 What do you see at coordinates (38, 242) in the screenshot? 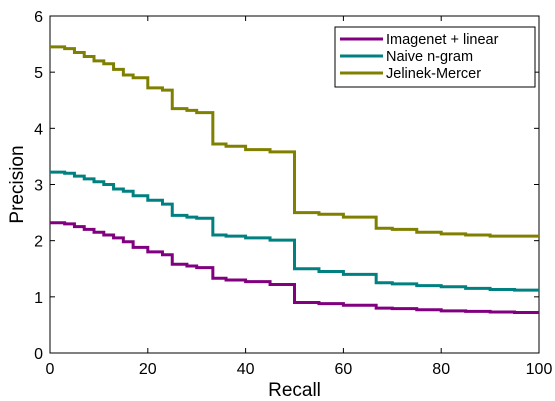
I see `y-tick-label: 2` at bounding box center [38, 242].